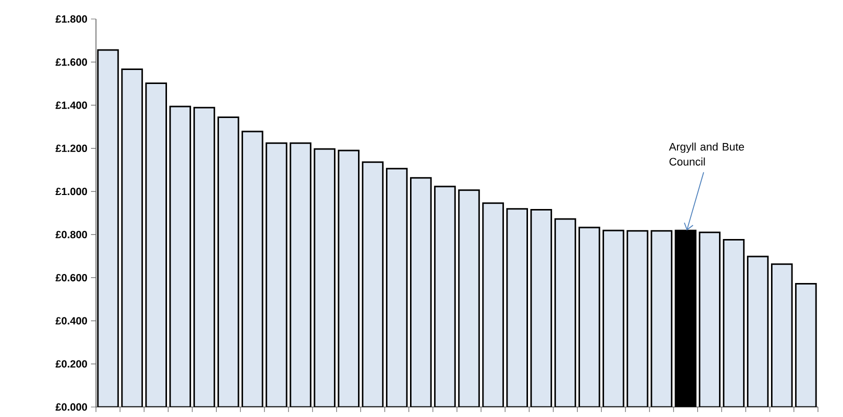 This screenshot has width=843, height=417. What do you see at coordinates (72, 62) in the screenshot?
I see `y-tick-label: £1.600` at bounding box center [72, 62].